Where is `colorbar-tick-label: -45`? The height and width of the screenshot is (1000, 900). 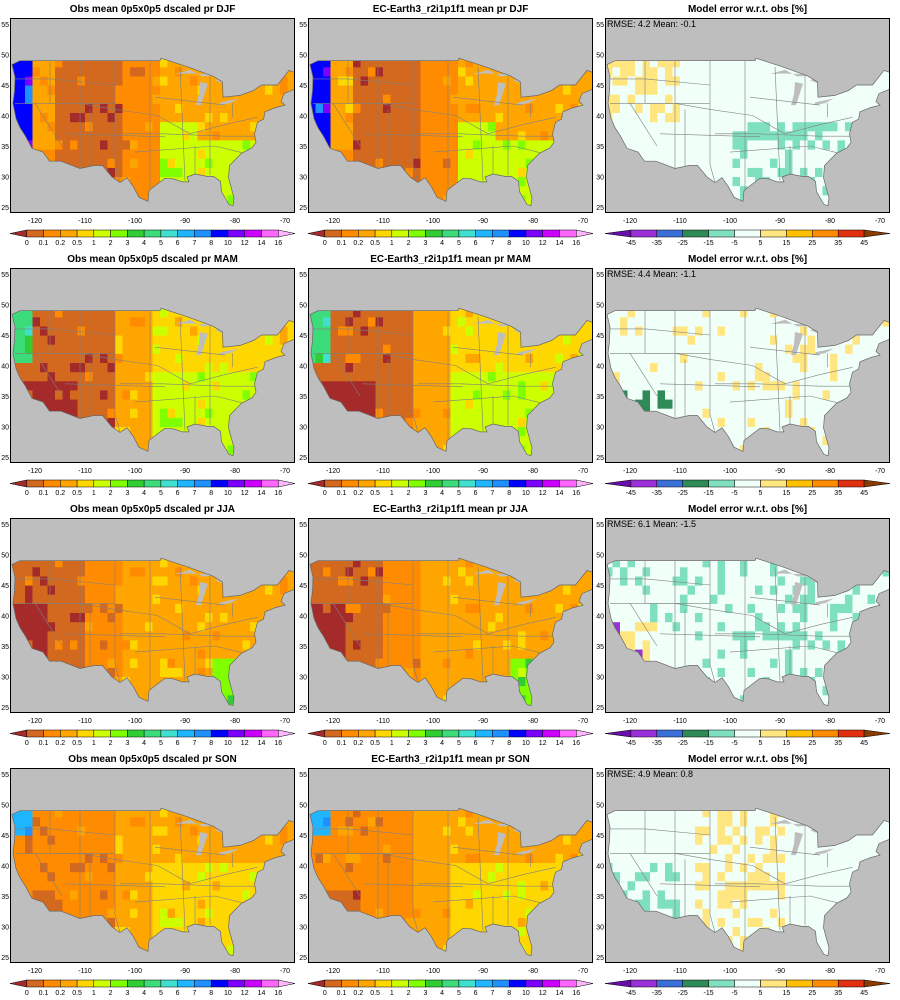
colorbar-tick-label: -45 is located at coordinates (631, 743).